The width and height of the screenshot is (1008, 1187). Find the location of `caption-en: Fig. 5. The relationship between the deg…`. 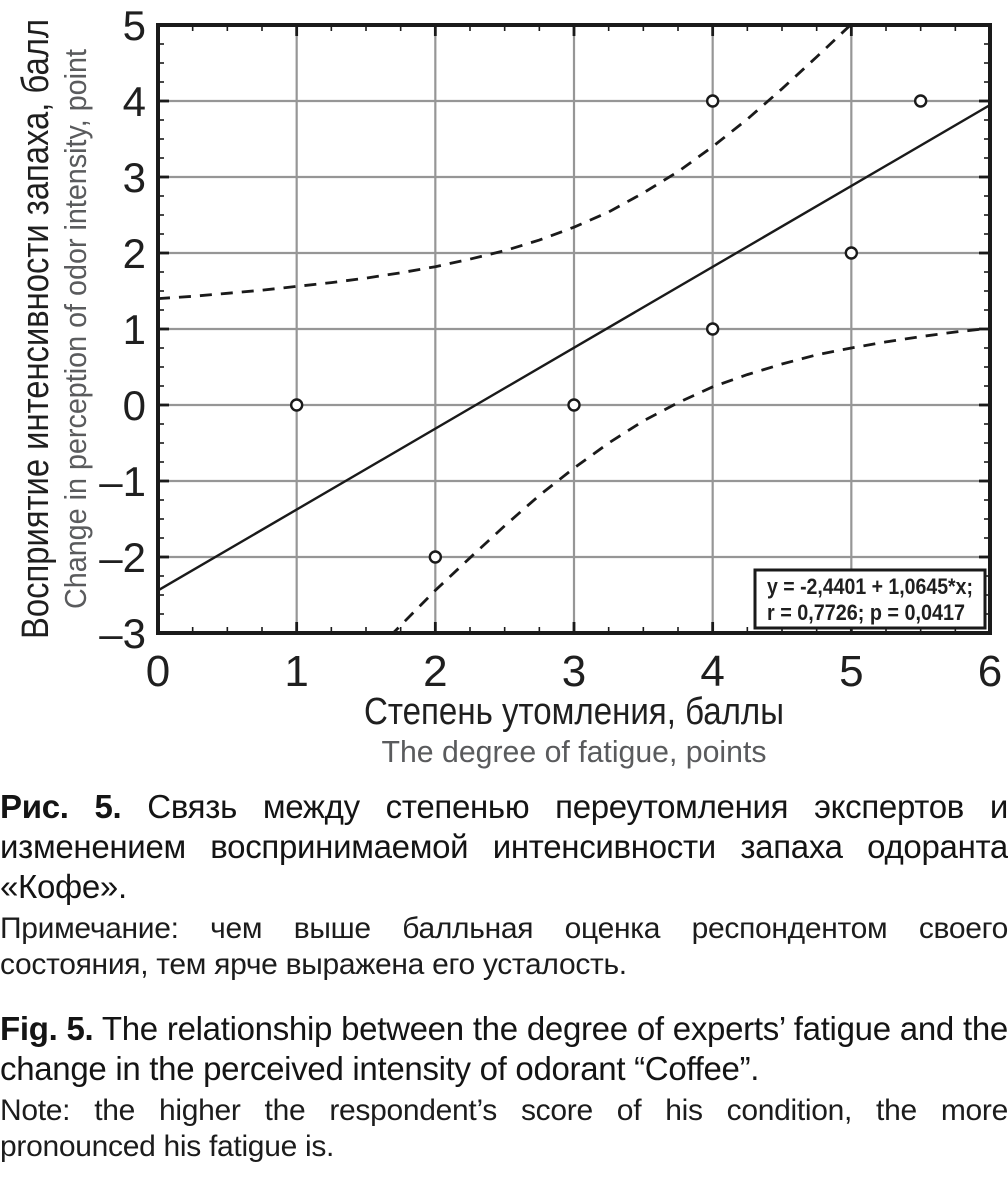

caption-en: Fig. 5. The relationship between the deg… is located at coordinates (504, 1049).